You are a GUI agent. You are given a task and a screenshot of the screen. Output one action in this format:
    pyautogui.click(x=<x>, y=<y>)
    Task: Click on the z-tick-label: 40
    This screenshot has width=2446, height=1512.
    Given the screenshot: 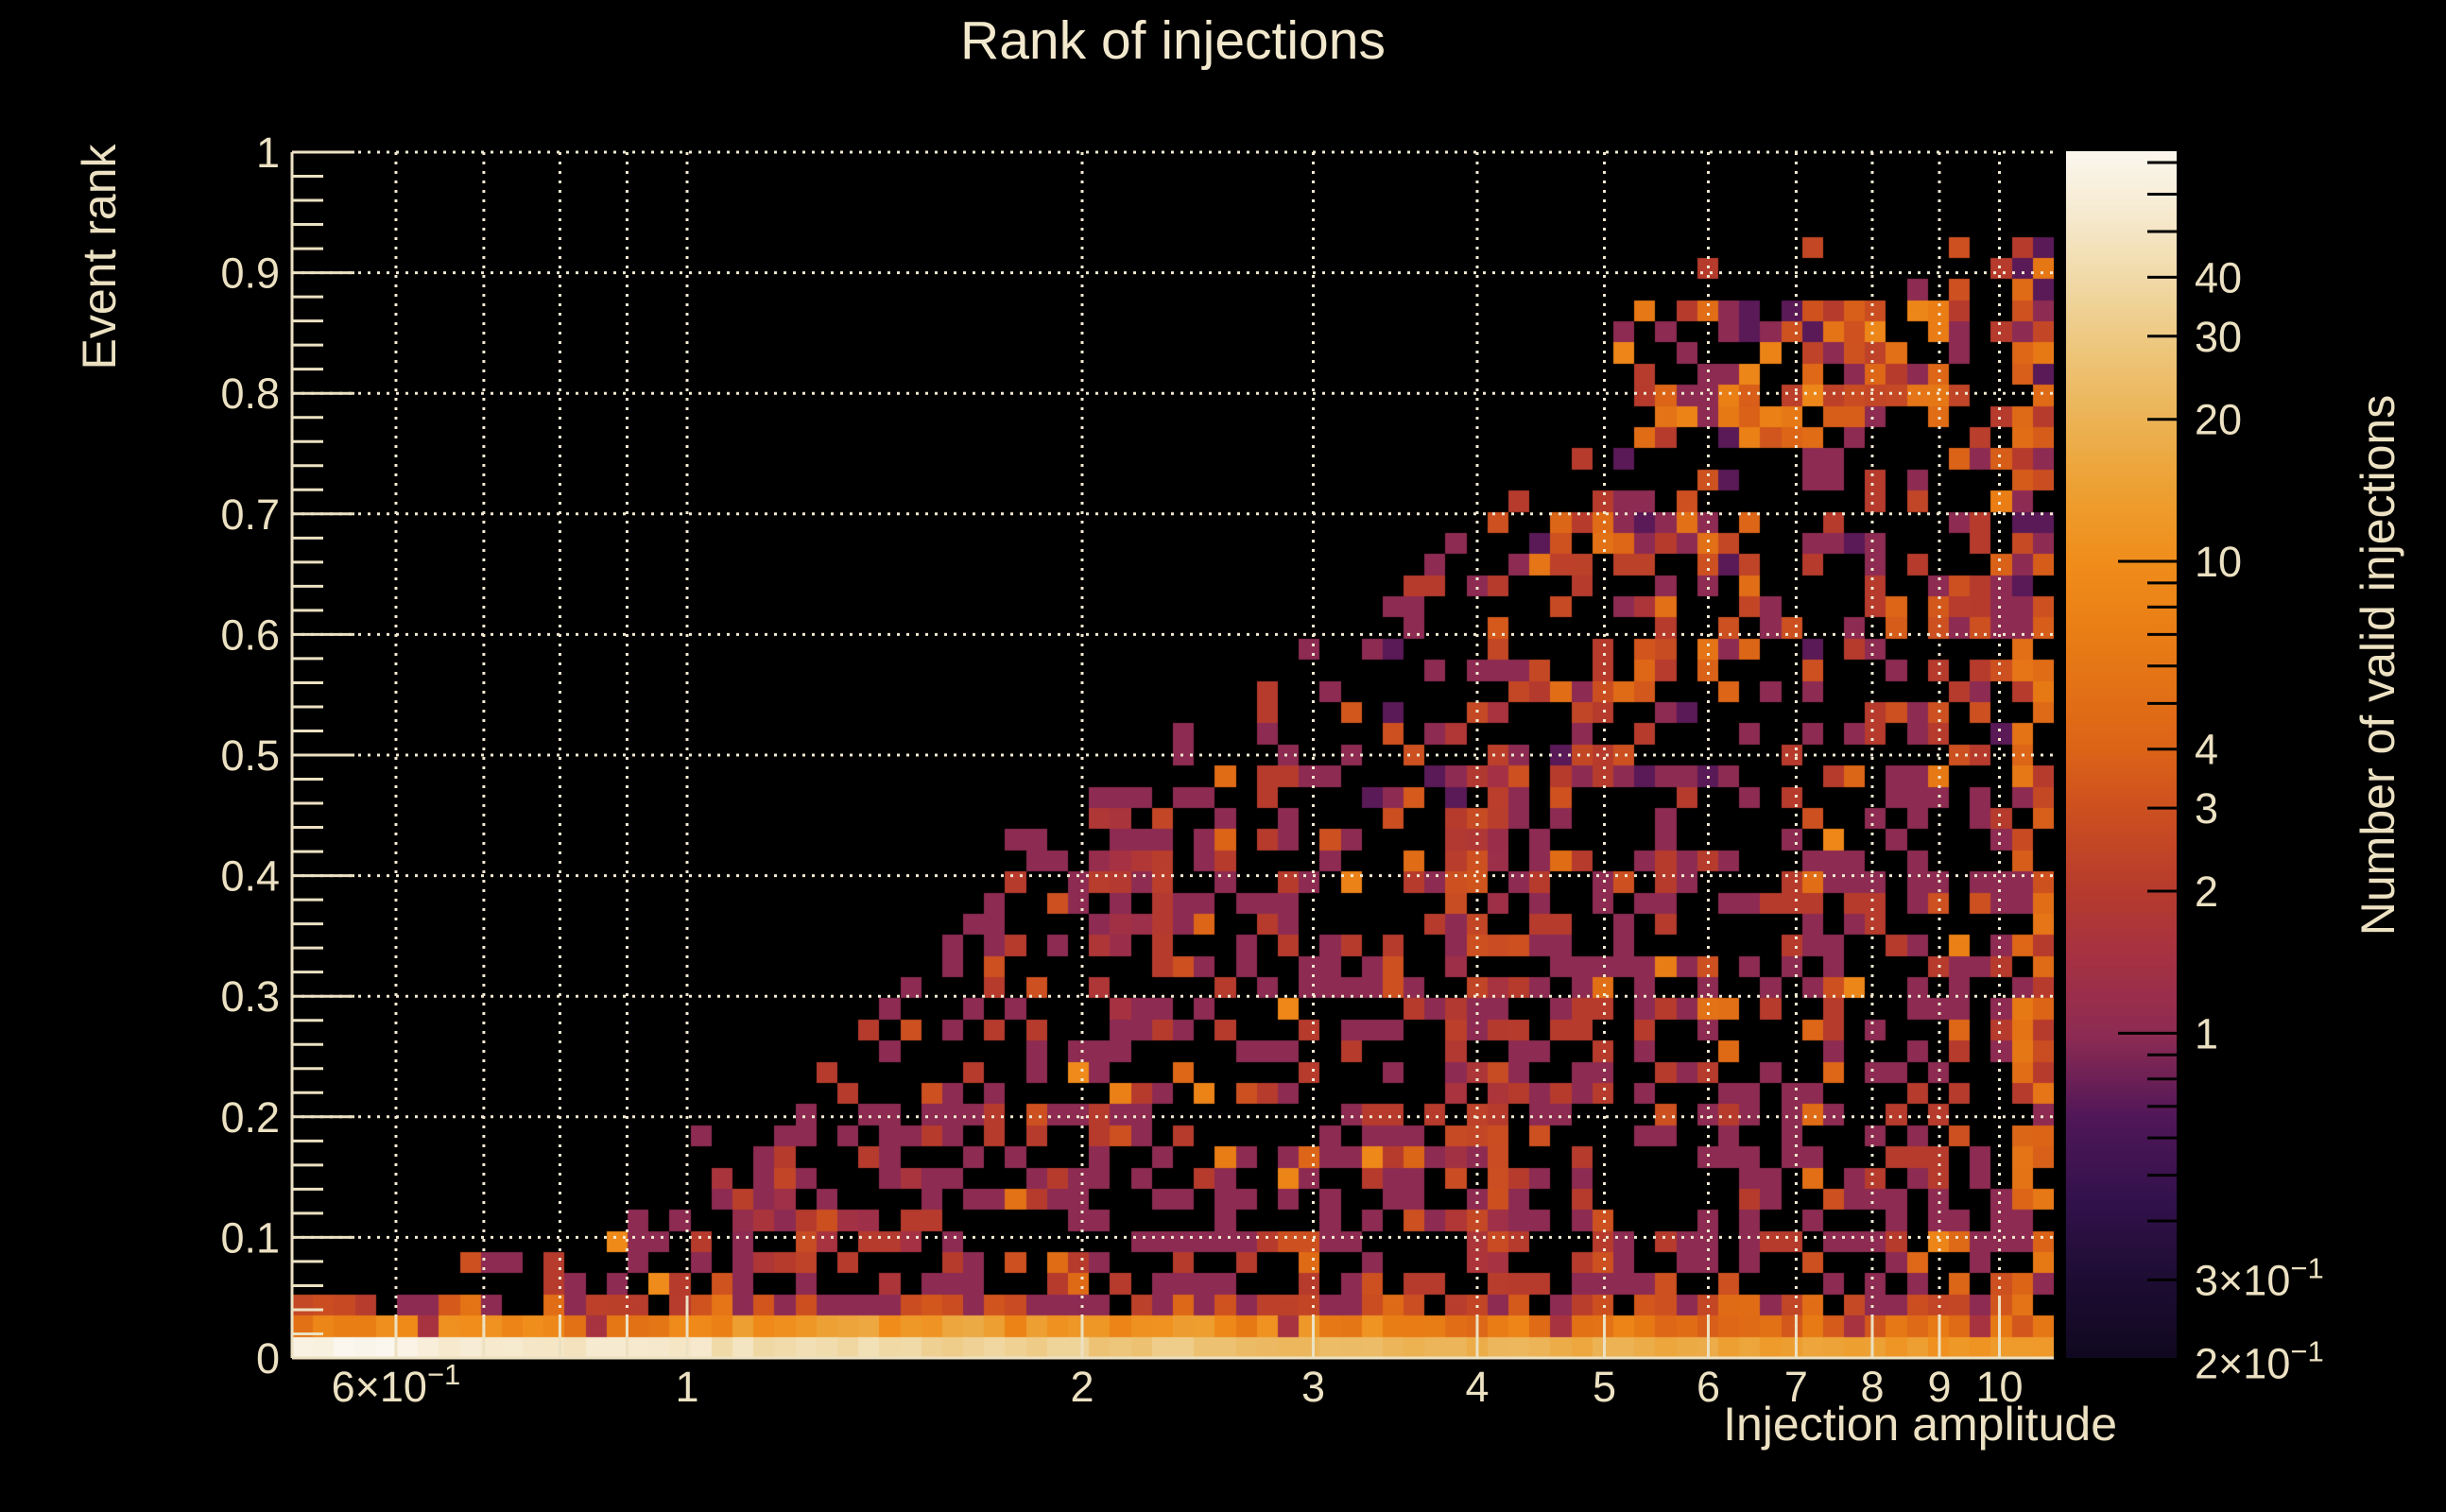 What is the action you would take?
    pyautogui.click(x=2218, y=277)
    